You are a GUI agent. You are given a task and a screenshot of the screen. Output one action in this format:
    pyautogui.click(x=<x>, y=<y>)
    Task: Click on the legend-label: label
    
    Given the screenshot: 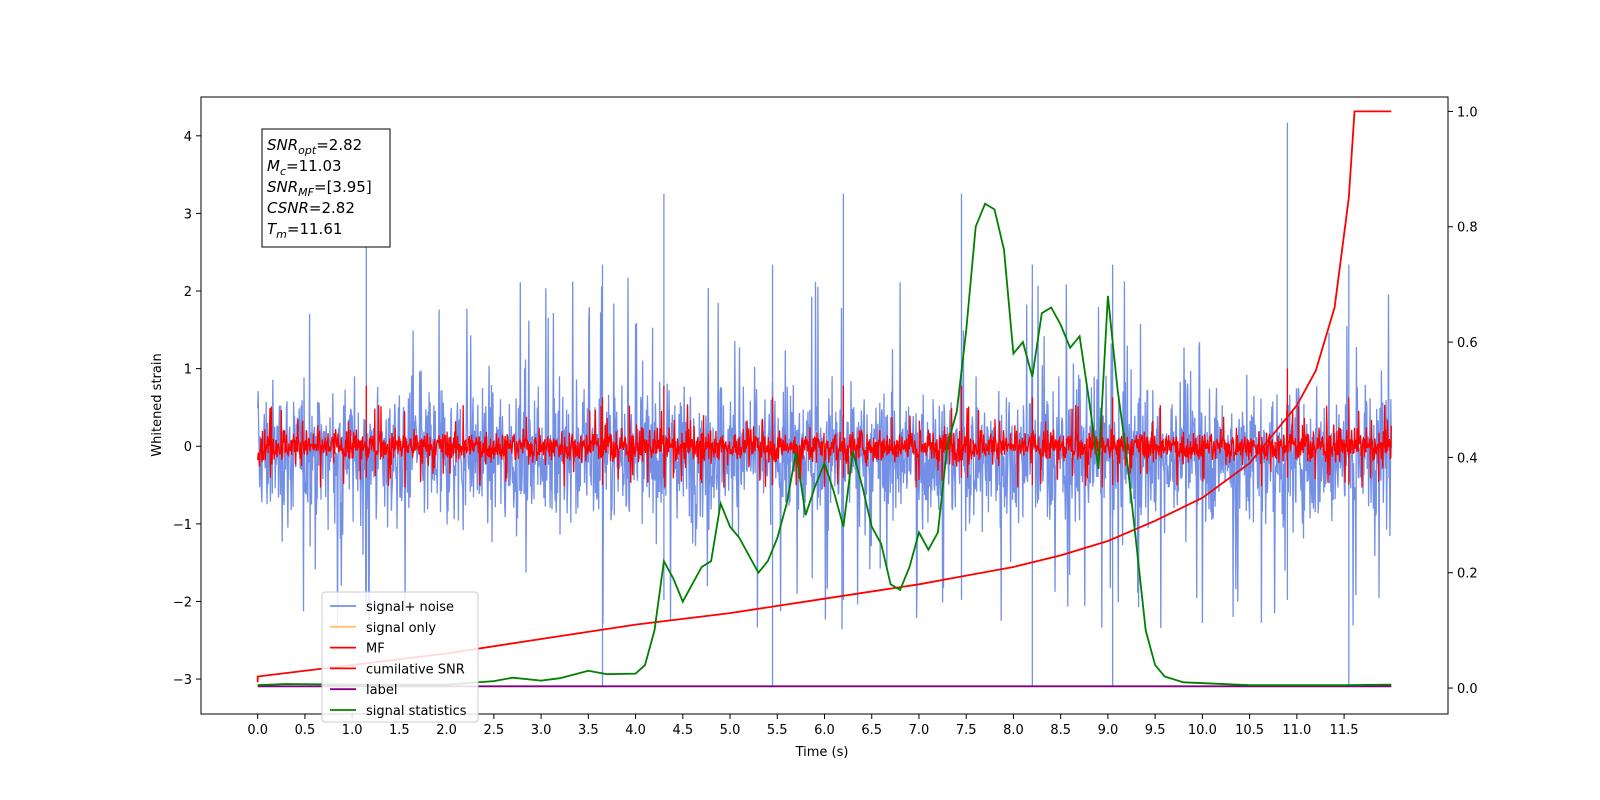 What is the action you would take?
    pyautogui.click(x=381, y=690)
    